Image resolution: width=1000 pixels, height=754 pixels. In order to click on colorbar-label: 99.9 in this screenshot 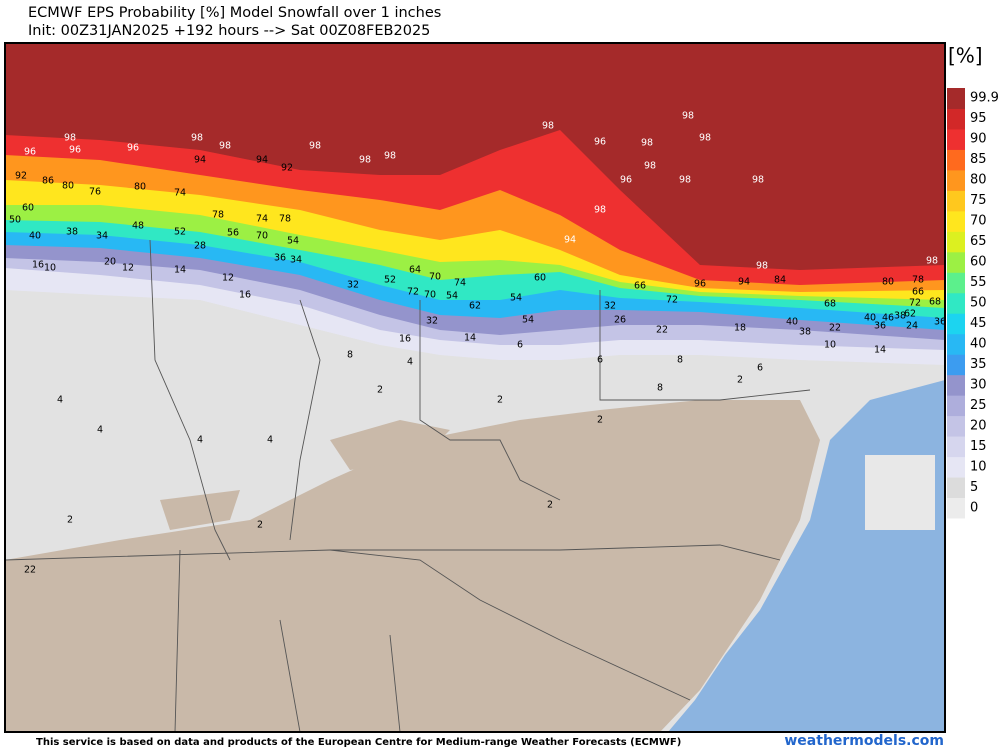, I will do `click(984, 98)`.